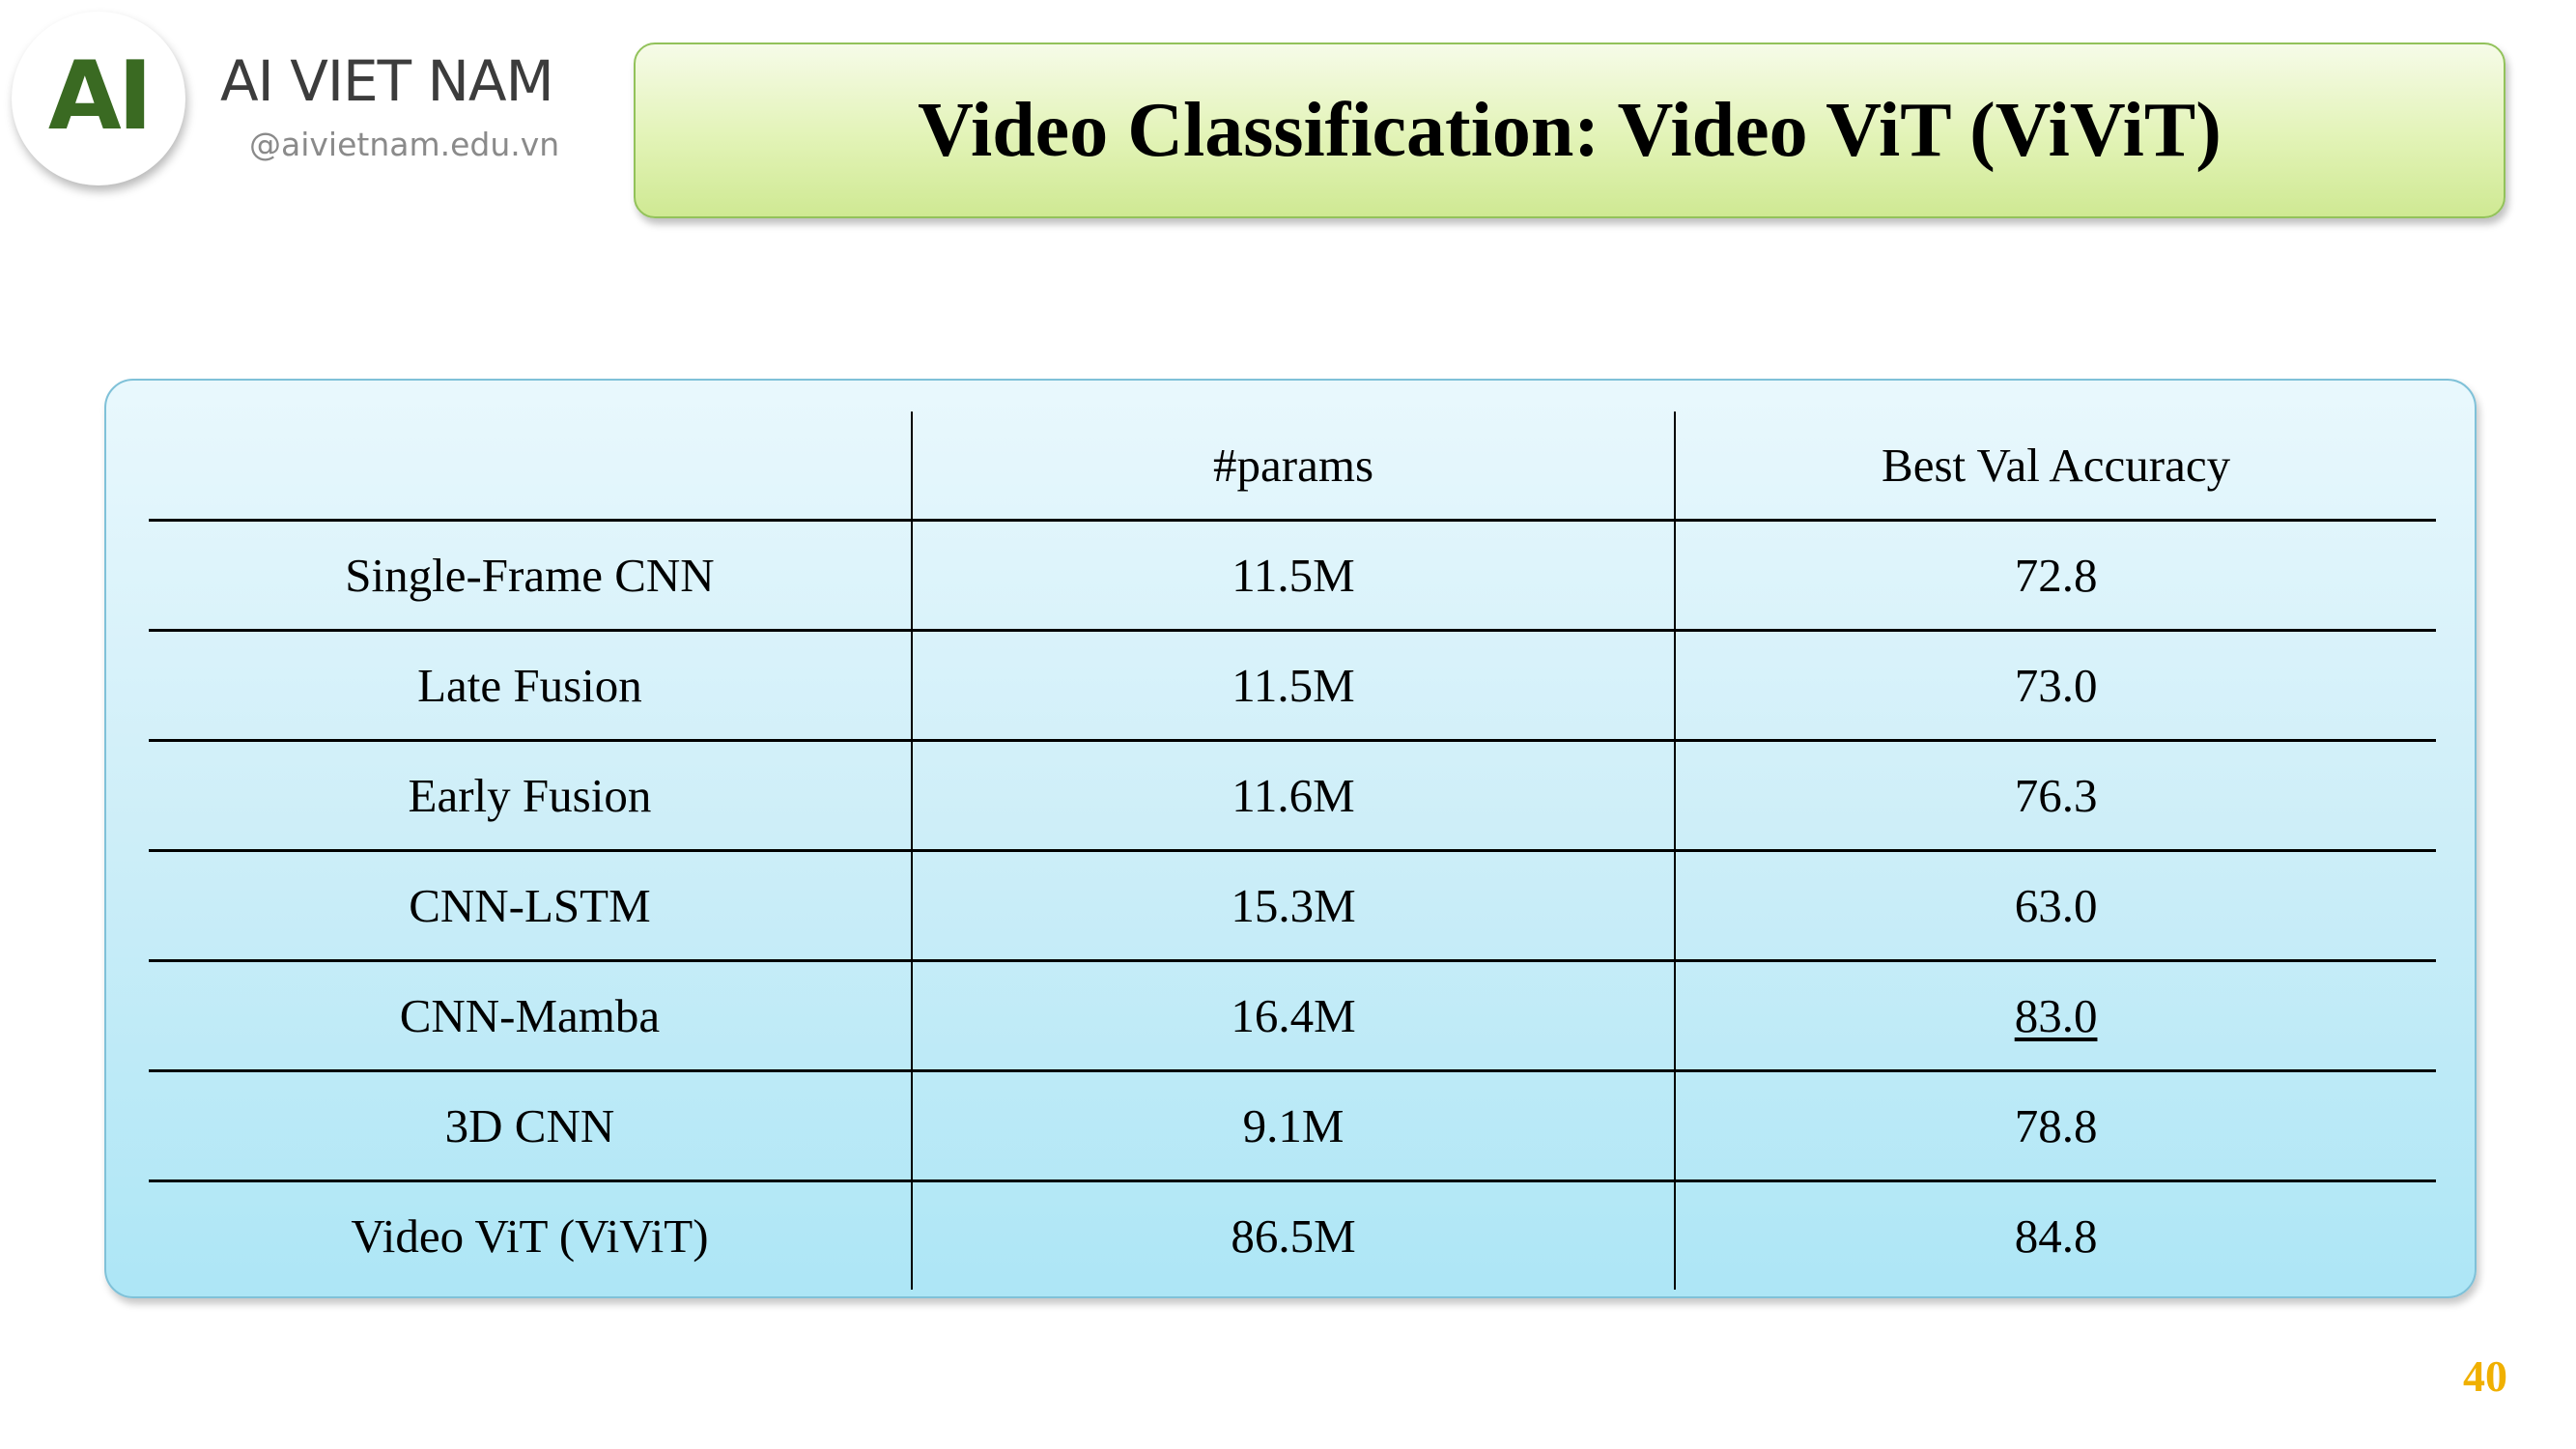  What do you see at coordinates (531, 1235) in the screenshot?
I see `cell-model: Video ViT (ViViT)` at bounding box center [531, 1235].